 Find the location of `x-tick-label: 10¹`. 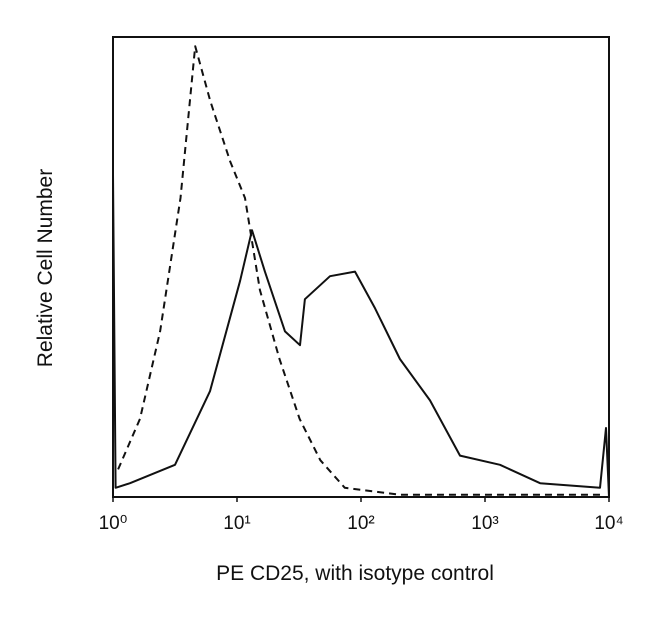

x-tick-label: 10¹ is located at coordinates (236, 523).